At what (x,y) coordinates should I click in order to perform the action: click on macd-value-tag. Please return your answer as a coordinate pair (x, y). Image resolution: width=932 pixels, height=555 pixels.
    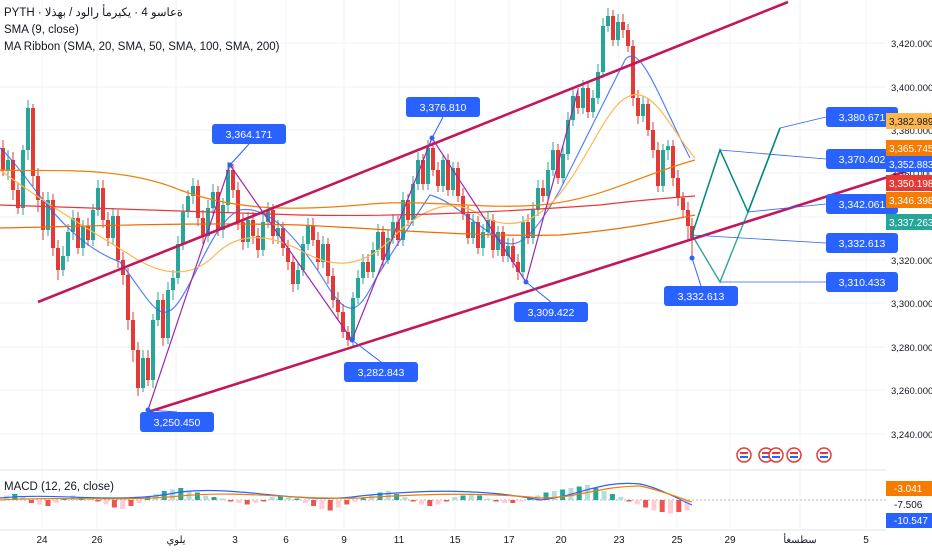
    Looking at the image, I should click on (909, 504).